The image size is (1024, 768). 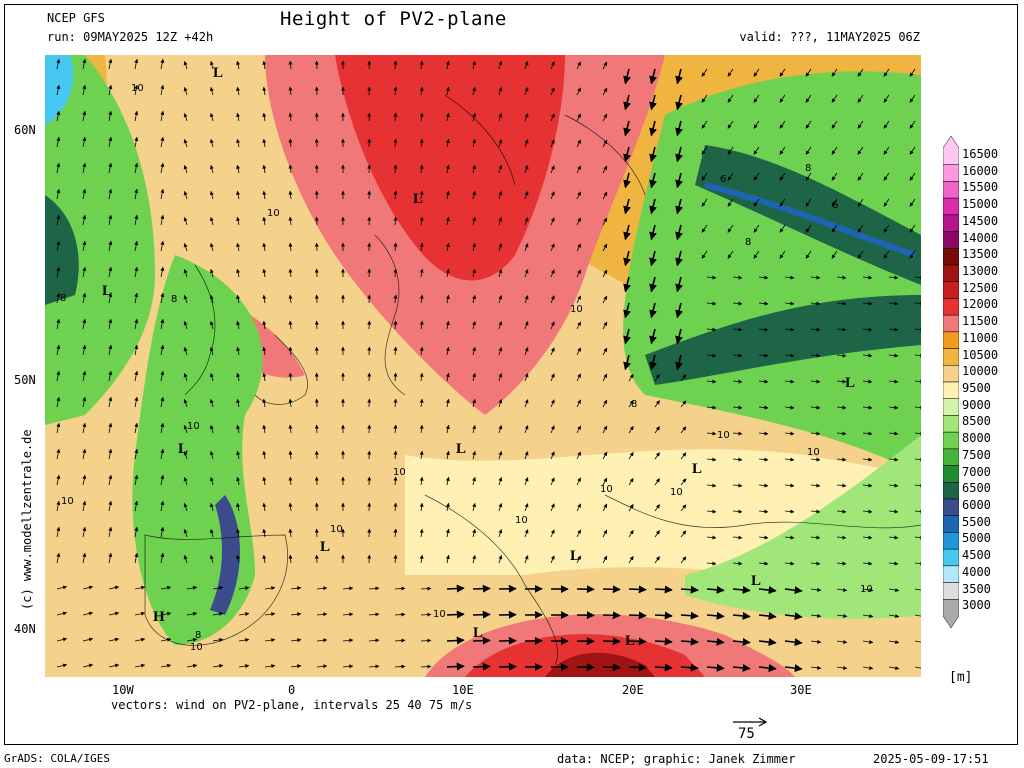 What do you see at coordinates (976, 538) in the screenshot?
I see `colorbar-label-5000: 5000` at bounding box center [976, 538].